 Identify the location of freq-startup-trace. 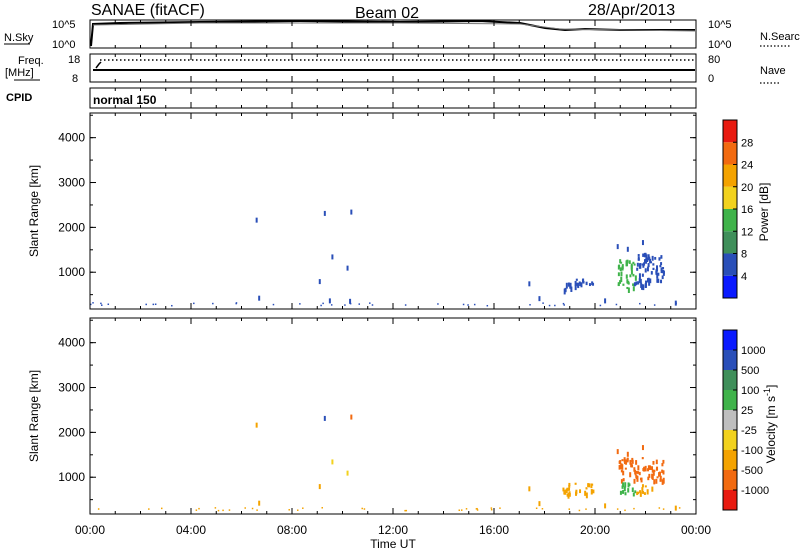
(98, 65).